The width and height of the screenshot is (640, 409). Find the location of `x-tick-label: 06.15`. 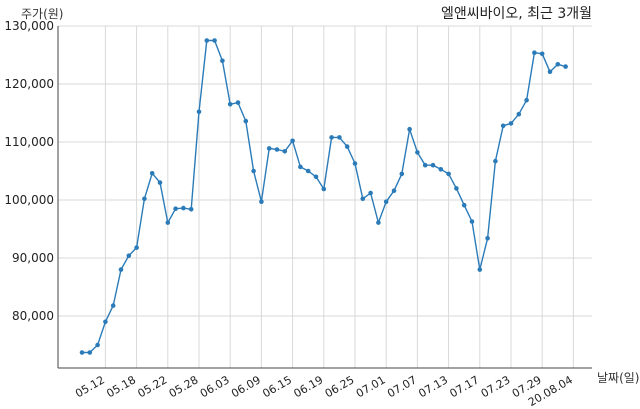

x-tick-label: 06.15 is located at coordinates (277, 386).